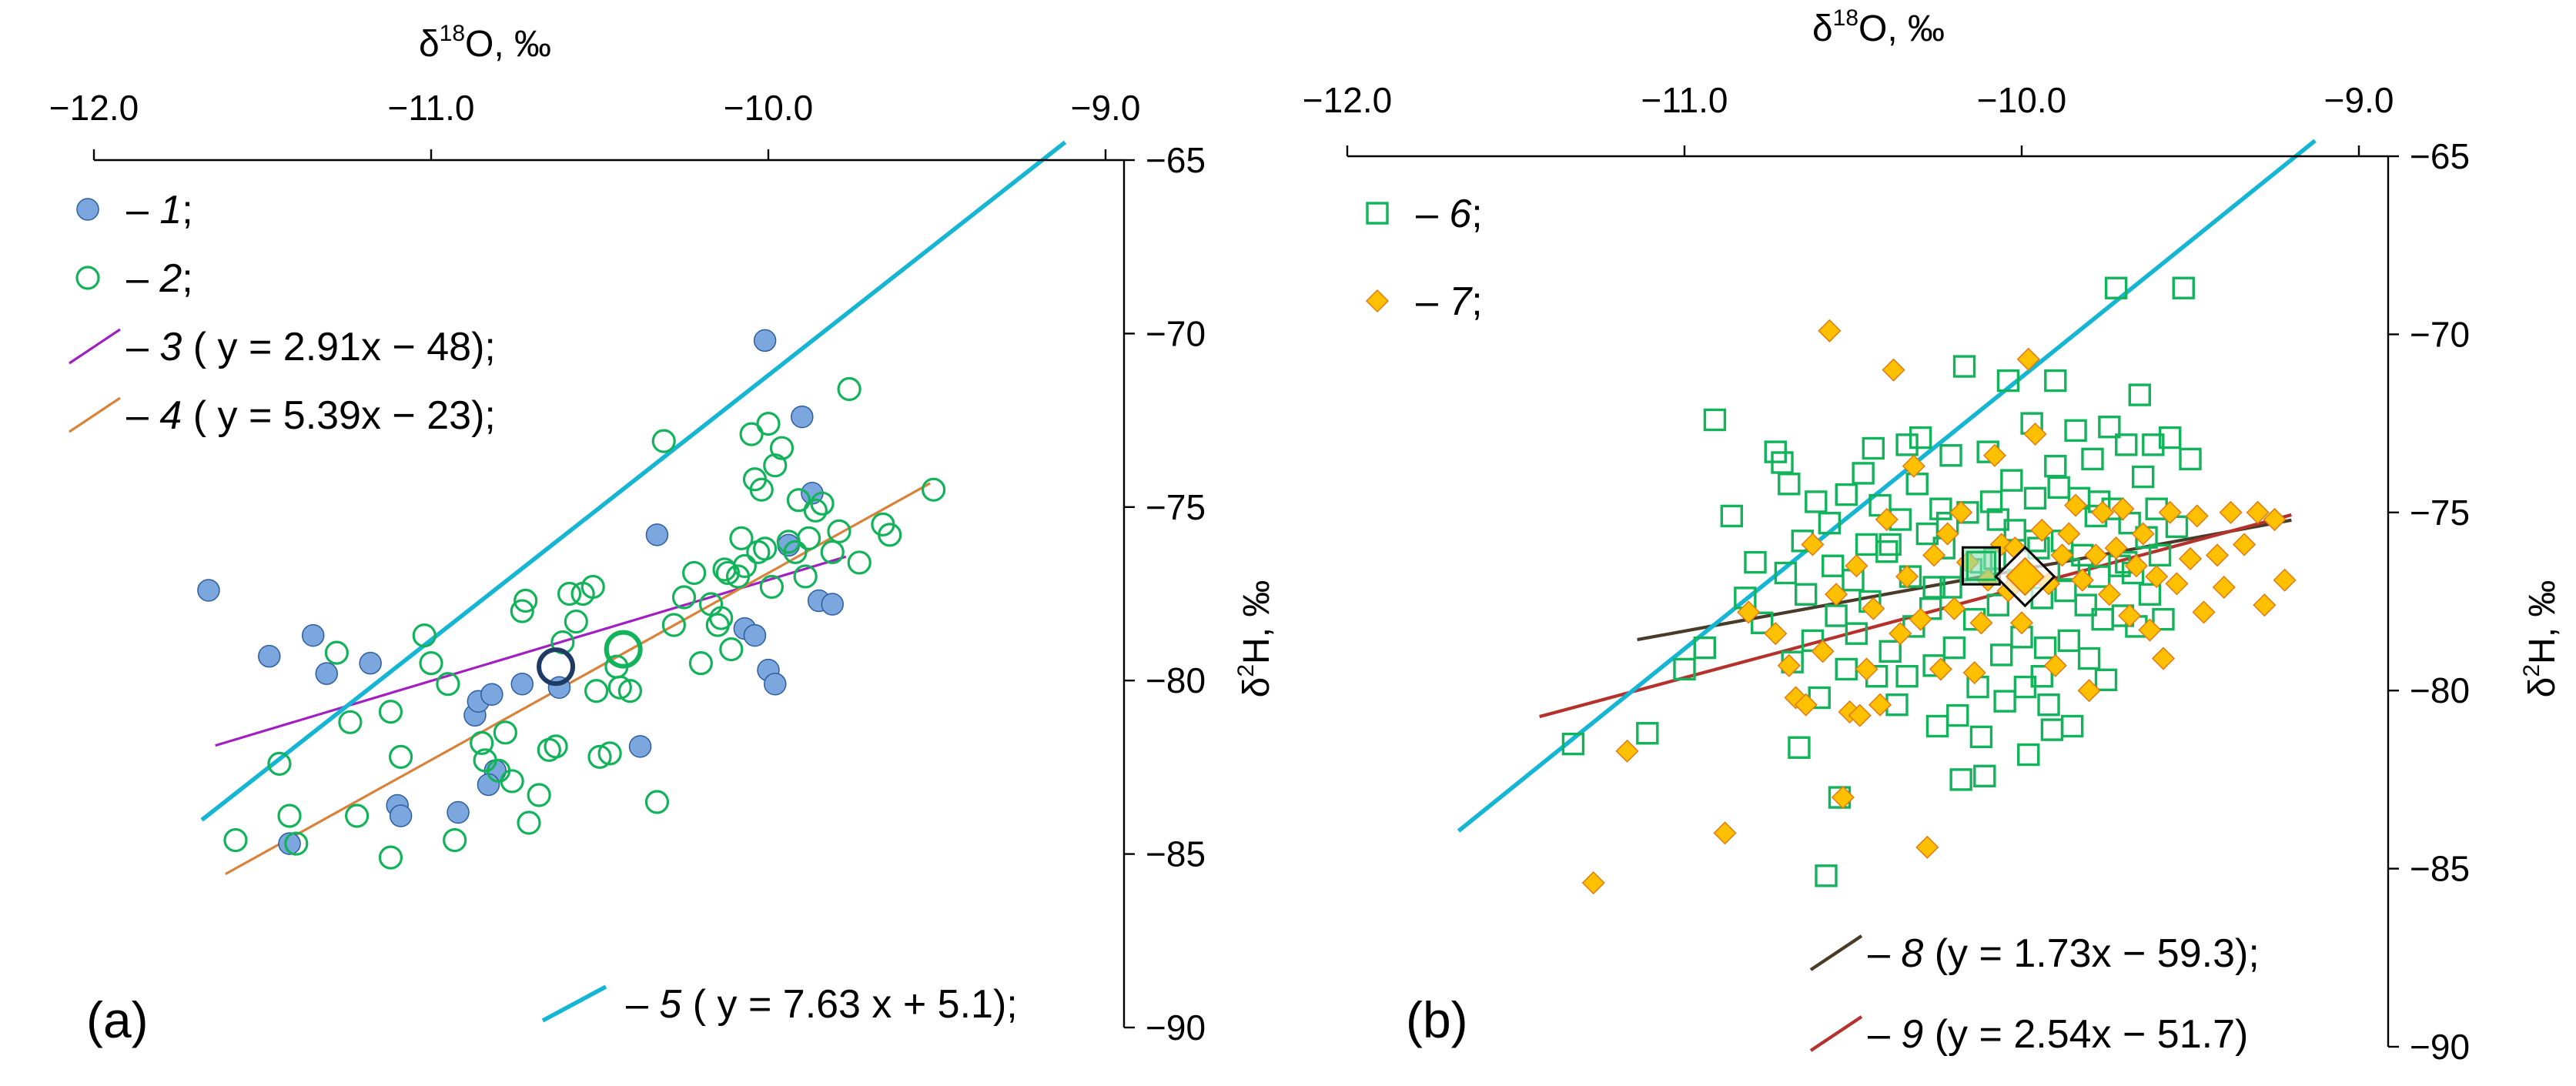 The width and height of the screenshot is (2576, 1086). What do you see at coordinates (311, 347) in the screenshot?
I see `legend-label-3: – 3 ( y = 2.91x − 48);` at bounding box center [311, 347].